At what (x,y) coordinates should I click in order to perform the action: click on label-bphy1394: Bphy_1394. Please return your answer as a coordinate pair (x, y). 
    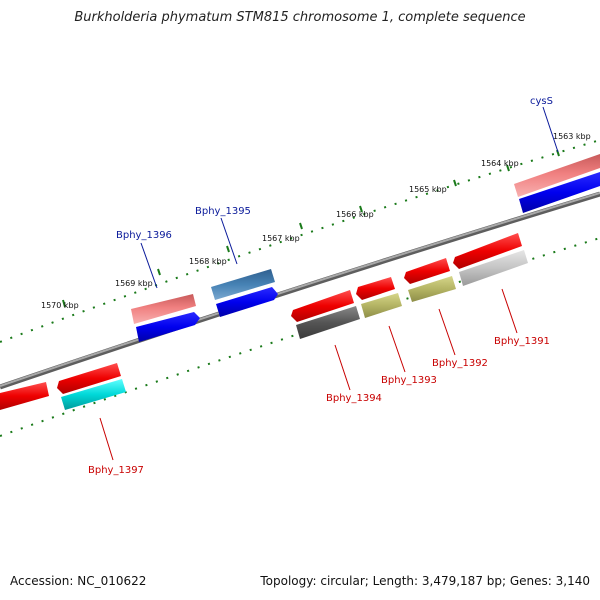
    Looking at the image, I should click on (354, 398).